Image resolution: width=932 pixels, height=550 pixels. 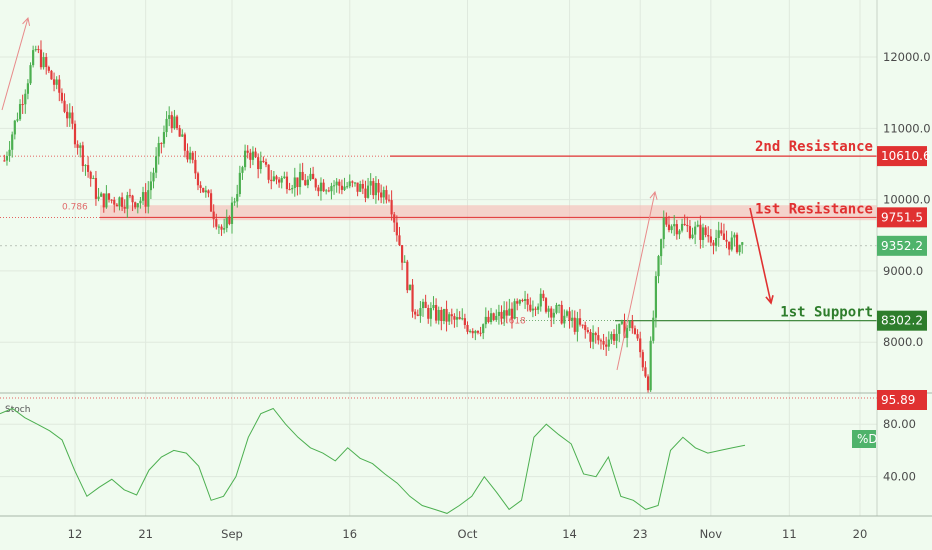 I want to click on stoch-y-tick-label: 80.00, so click(x=899, y=424).